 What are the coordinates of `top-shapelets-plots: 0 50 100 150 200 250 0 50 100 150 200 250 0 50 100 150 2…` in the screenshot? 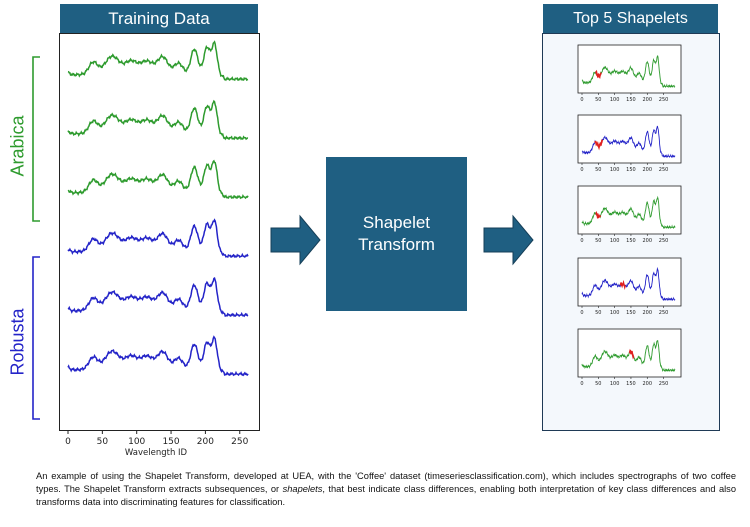 It's located at (629, 215).